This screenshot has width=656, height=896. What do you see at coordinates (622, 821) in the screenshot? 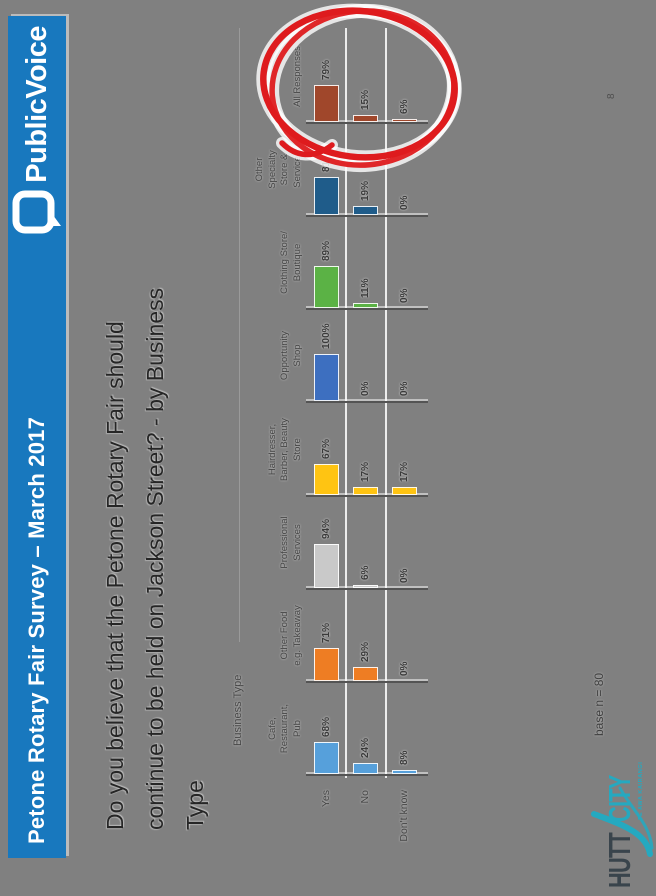
I see `hutt-swoosh-icon` at bounding box center [622, 821].